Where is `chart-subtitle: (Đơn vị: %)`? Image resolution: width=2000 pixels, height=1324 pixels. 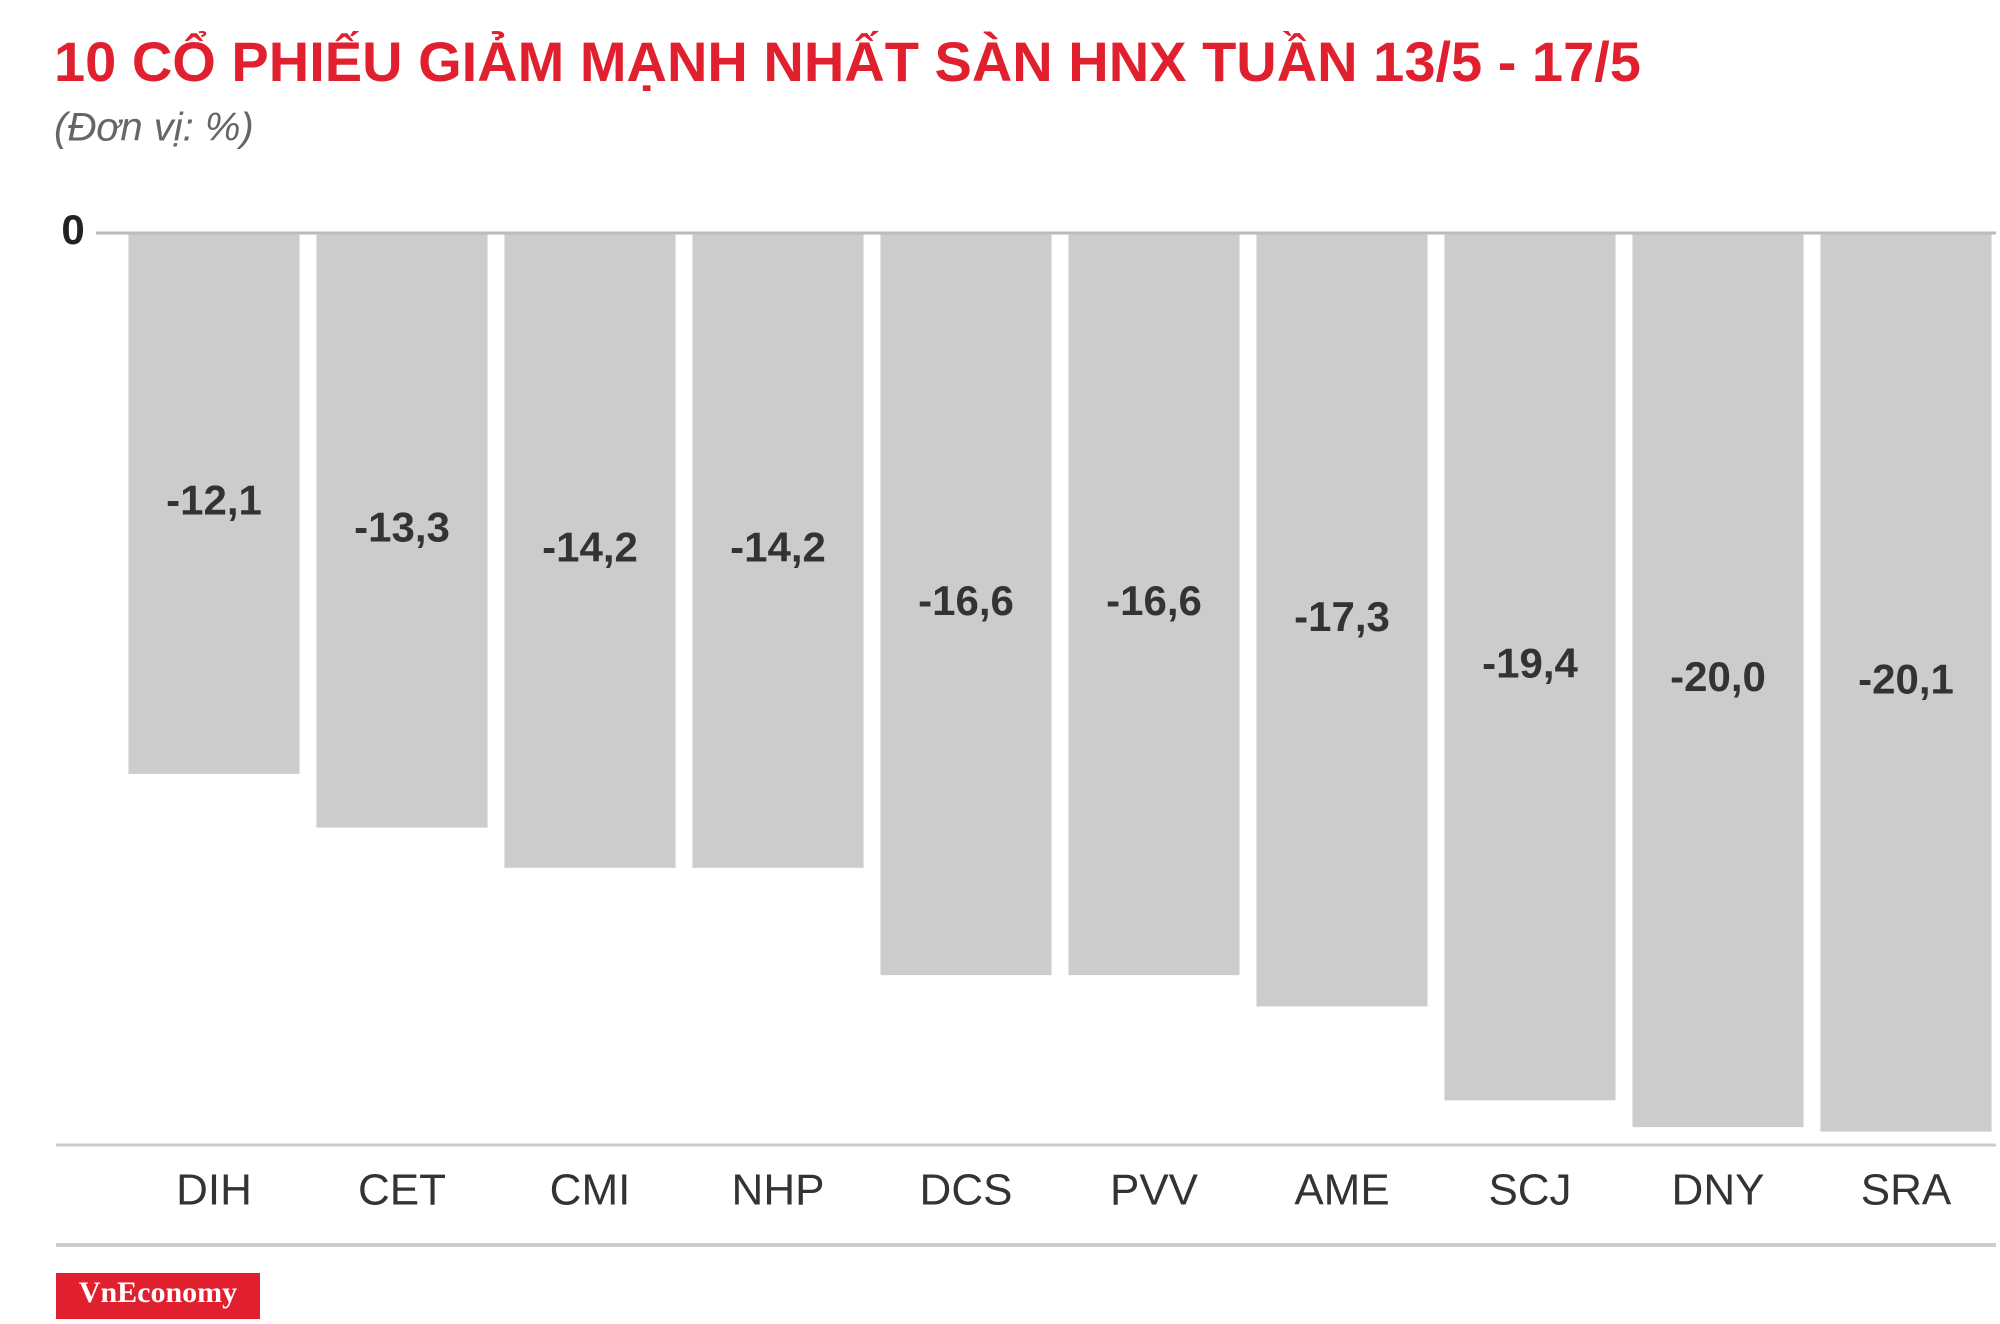 chart-subtitle: (Đơn vị: %) is located at coordinates (154, 128).